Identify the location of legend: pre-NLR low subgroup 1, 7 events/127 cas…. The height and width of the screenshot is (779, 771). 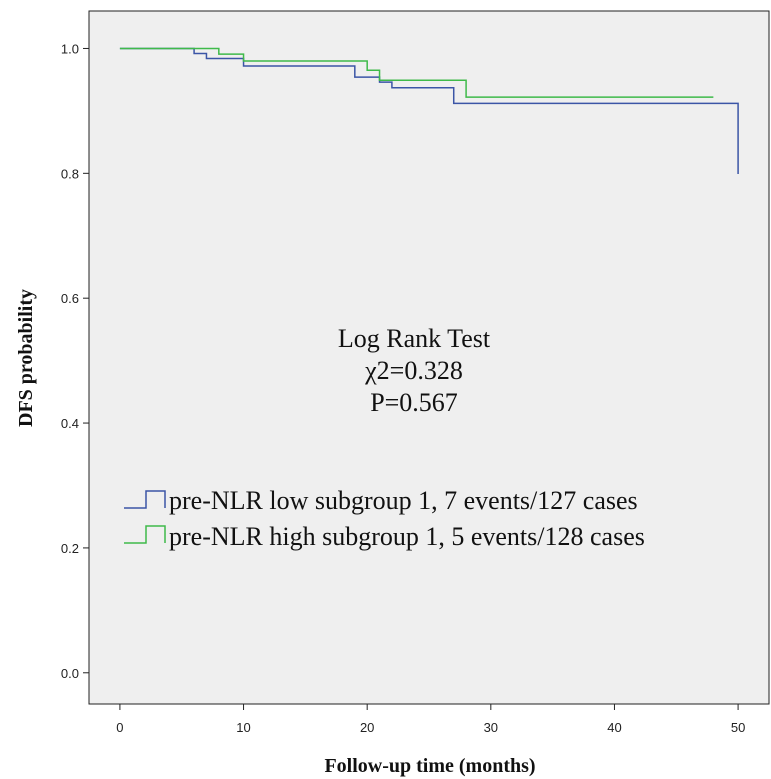
(384, 518).